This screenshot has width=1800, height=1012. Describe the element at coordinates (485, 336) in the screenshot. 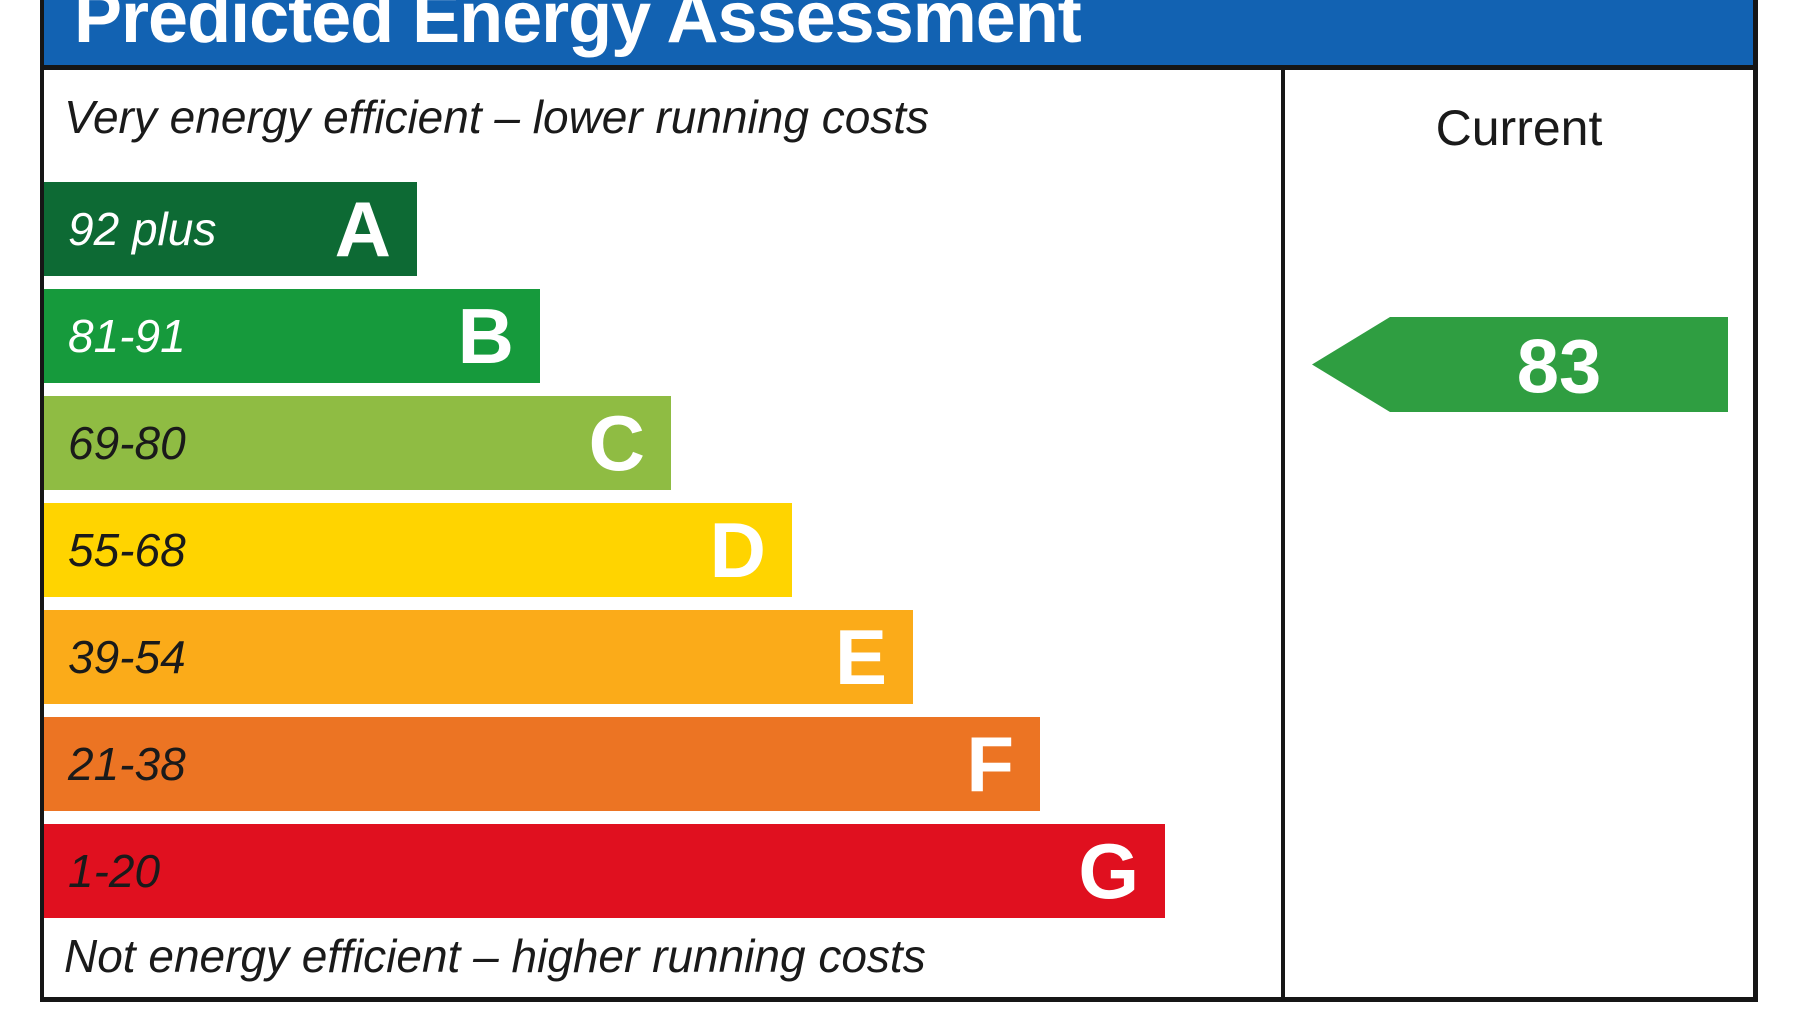

I see `band-letter-b: B` at that location.